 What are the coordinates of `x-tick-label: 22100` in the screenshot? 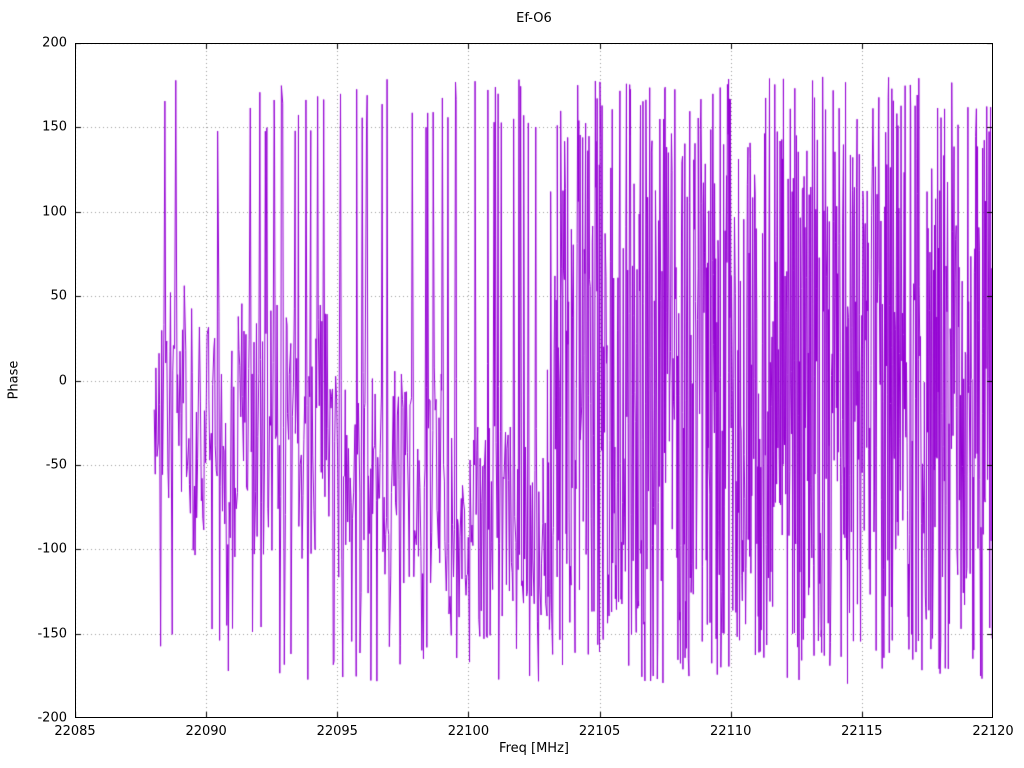 It's located at (468, 731).